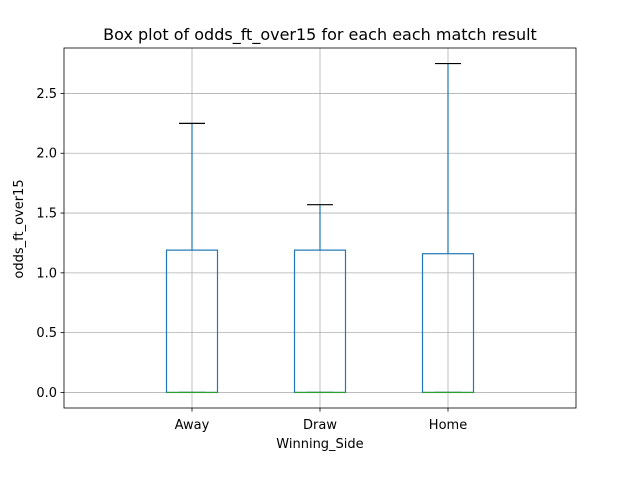 The image size is (640, 480). Describe the element at coordinates (46, 273) in the screenshot. I see `y-tick-label: 1.0` at that location.